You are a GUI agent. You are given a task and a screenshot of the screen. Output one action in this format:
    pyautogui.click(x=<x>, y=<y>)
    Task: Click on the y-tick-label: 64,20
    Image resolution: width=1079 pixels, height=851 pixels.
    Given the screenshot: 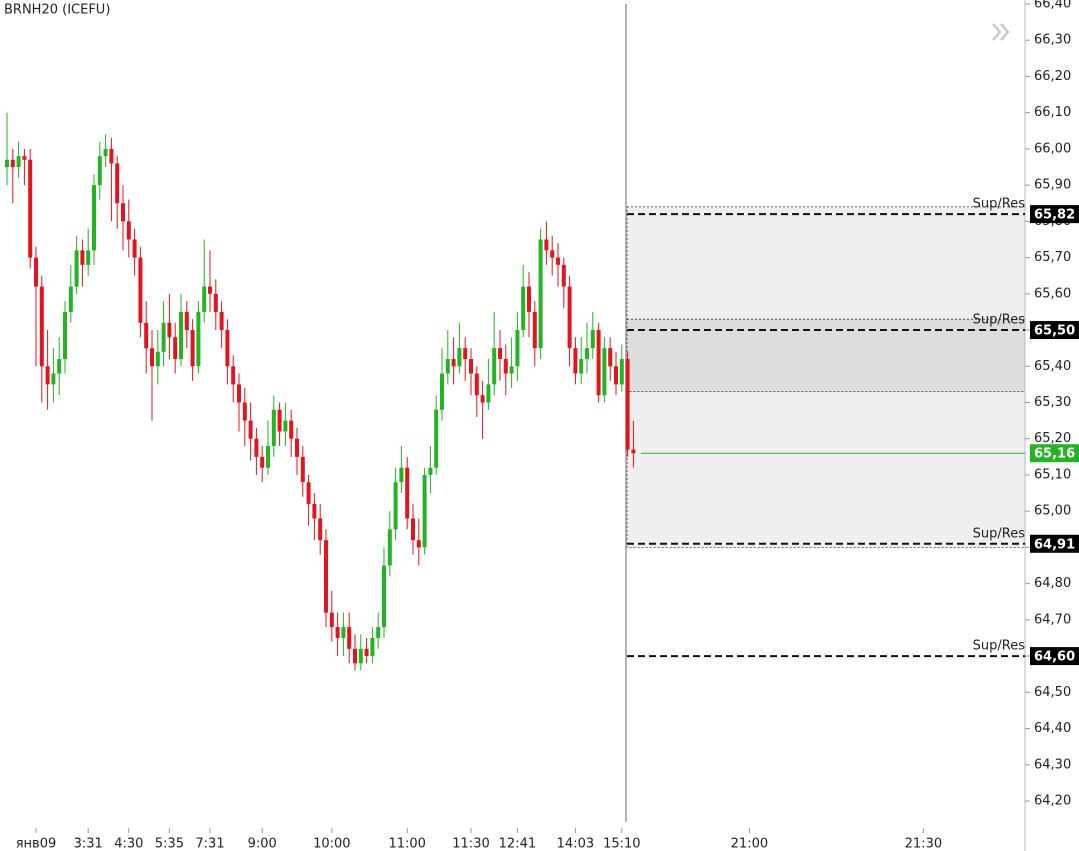 What is the action you would take?
    pyautogui.click(x=1052, y=801)
    